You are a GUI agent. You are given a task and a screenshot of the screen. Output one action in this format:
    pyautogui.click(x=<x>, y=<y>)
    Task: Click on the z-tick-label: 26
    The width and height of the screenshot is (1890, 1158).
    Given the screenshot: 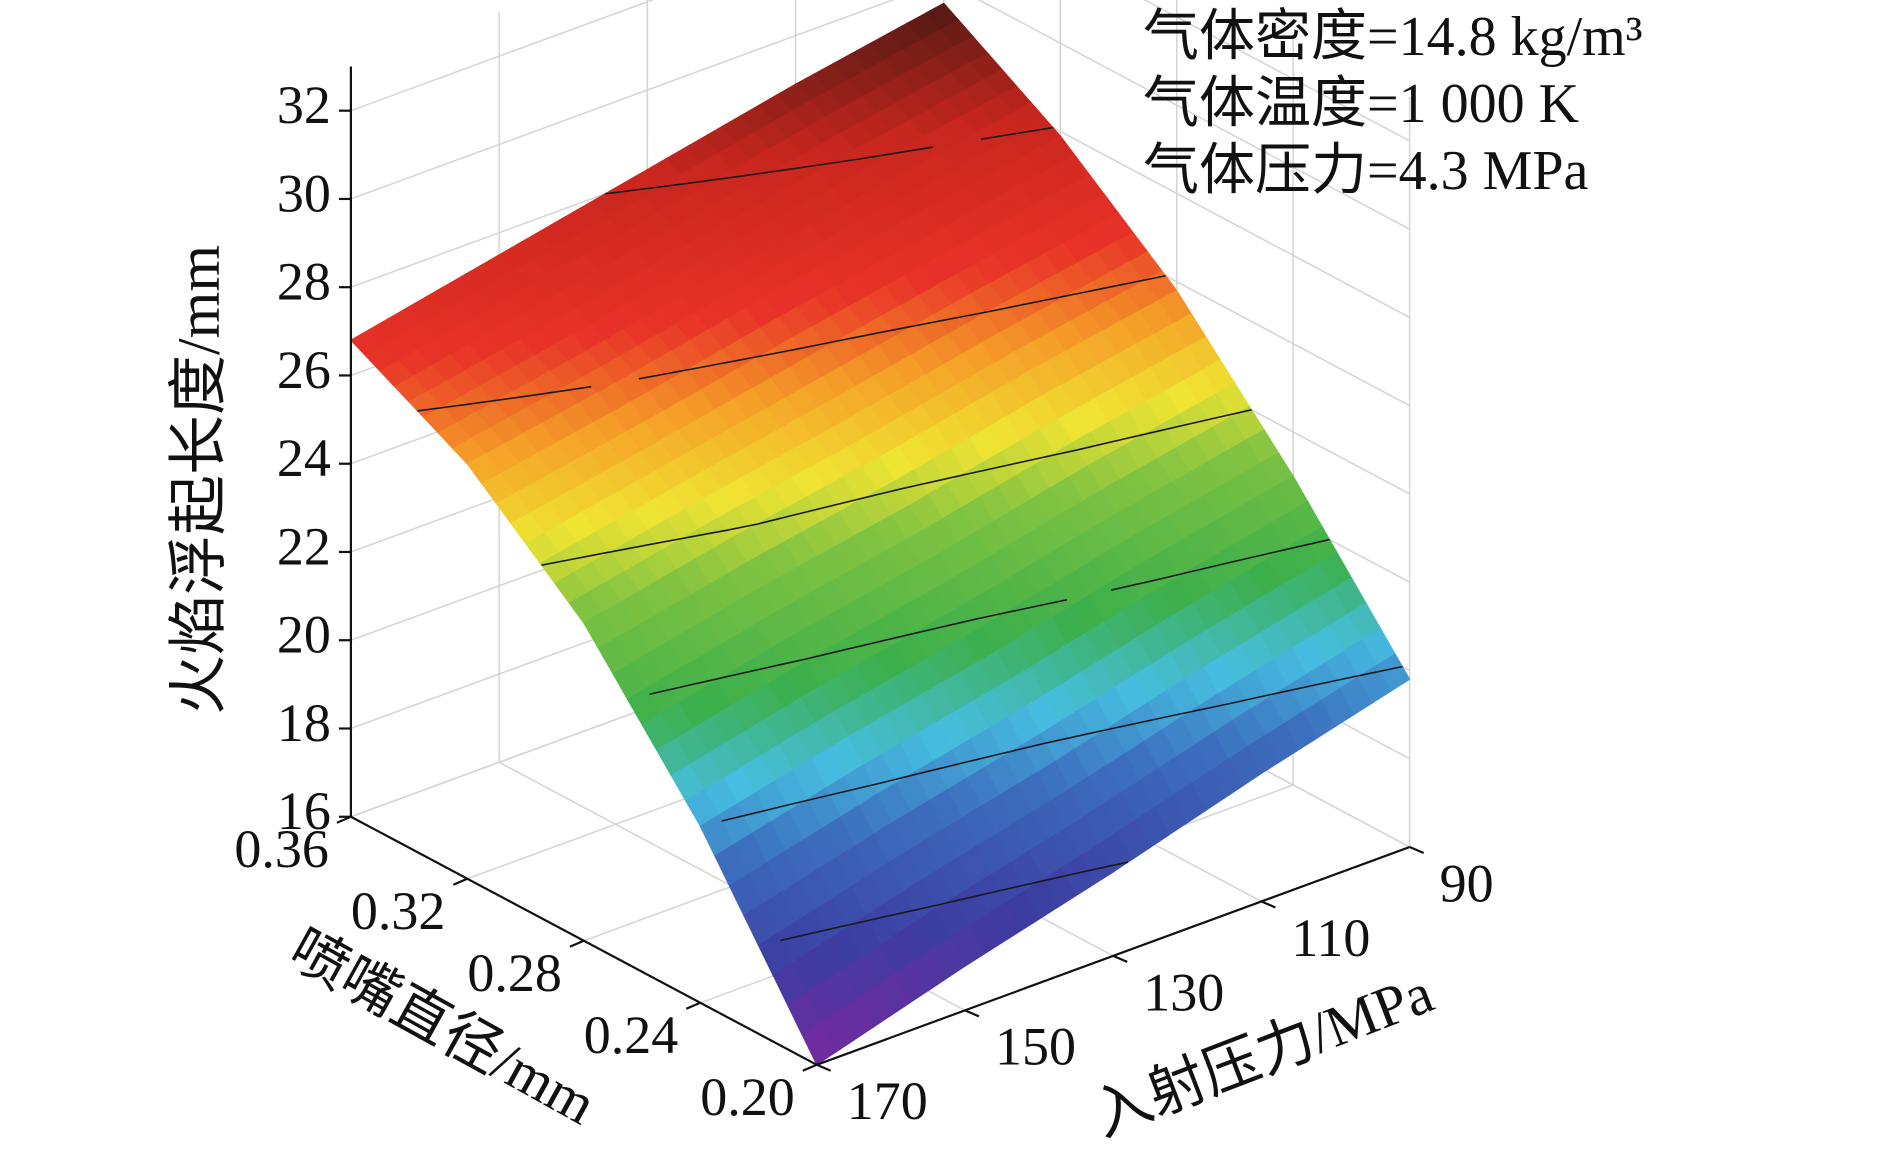 What is the action you would take?
    pyautogui.click(x=304, y=370)
    